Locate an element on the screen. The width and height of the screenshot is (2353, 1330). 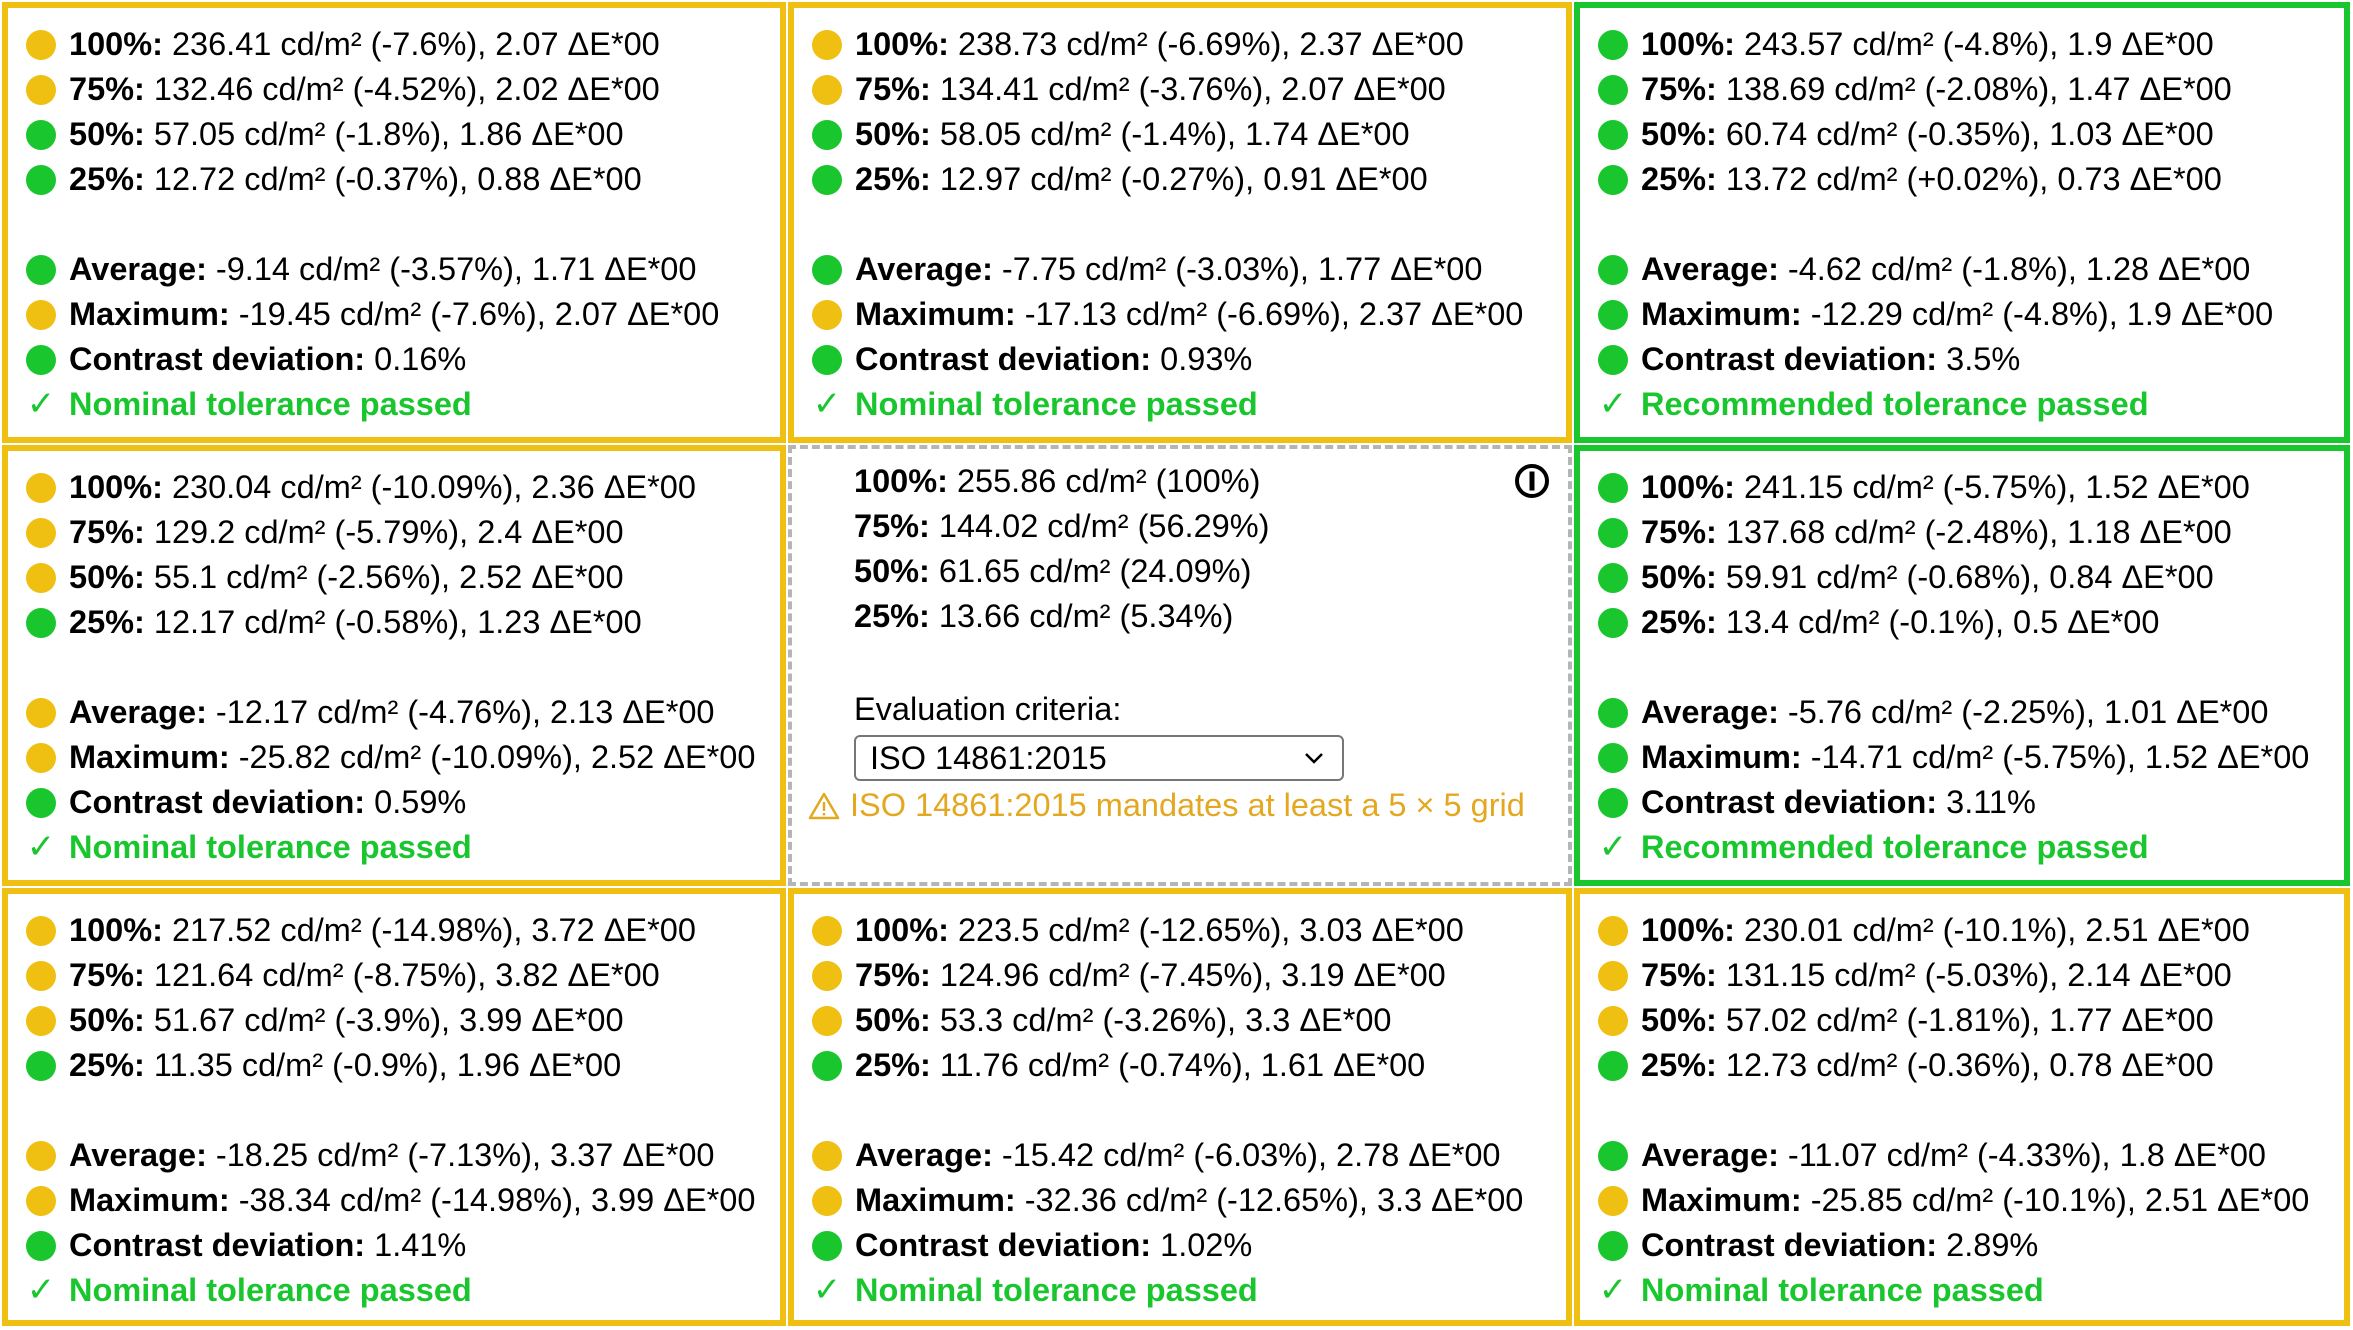
row-100: 100%: 243.57 cd/m² (-4.8%), 1.9 ΔE*00 is located at coordinates (1968, 44).